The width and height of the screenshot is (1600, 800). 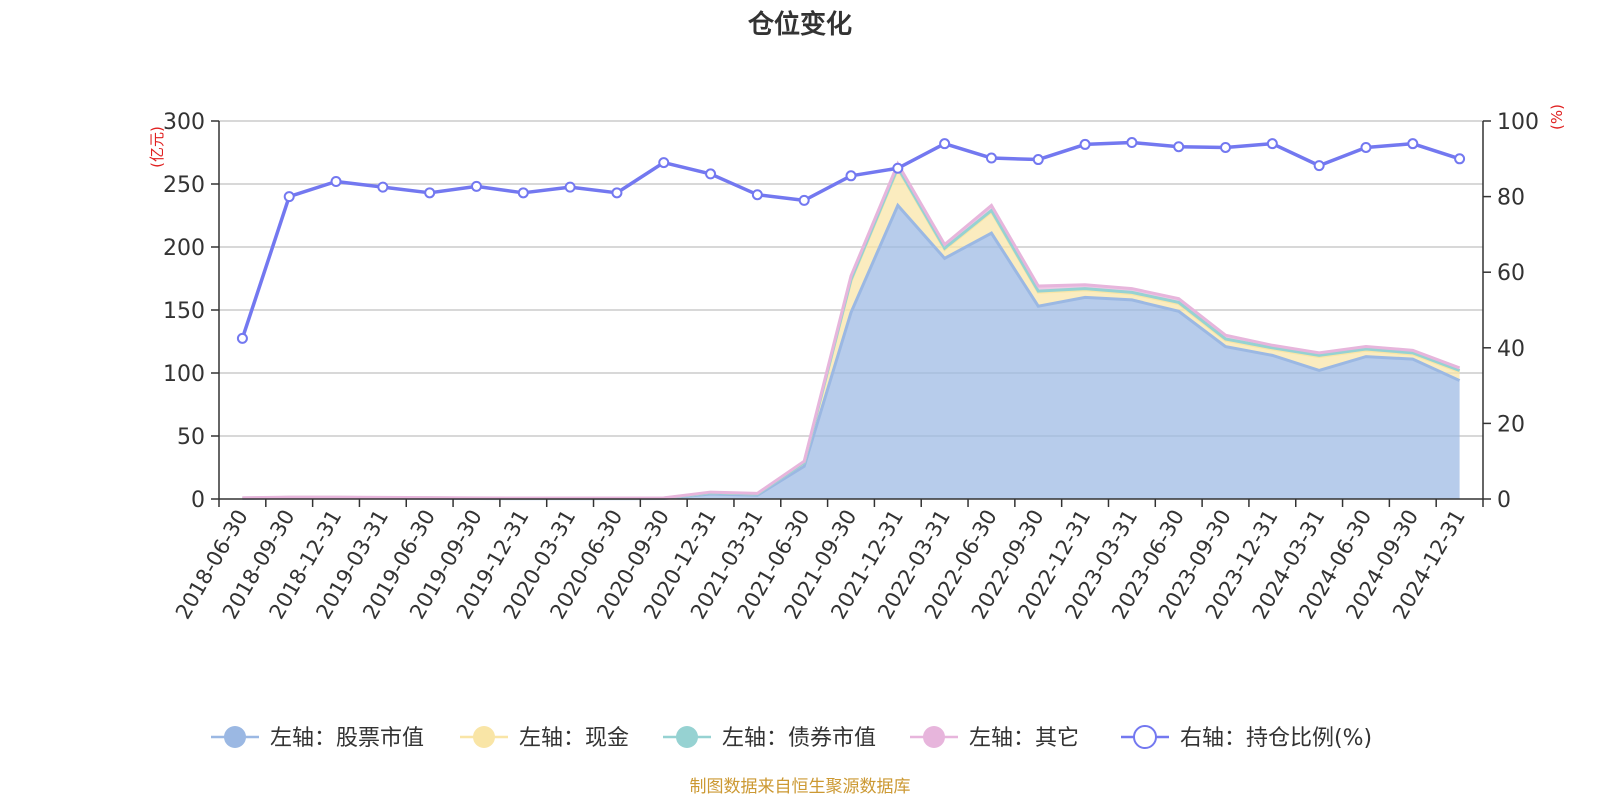 What do you see at coordinates (1511, 424) in the screenshot?
I see `right-tick-label: 20` at bounding box center [1511, 424].